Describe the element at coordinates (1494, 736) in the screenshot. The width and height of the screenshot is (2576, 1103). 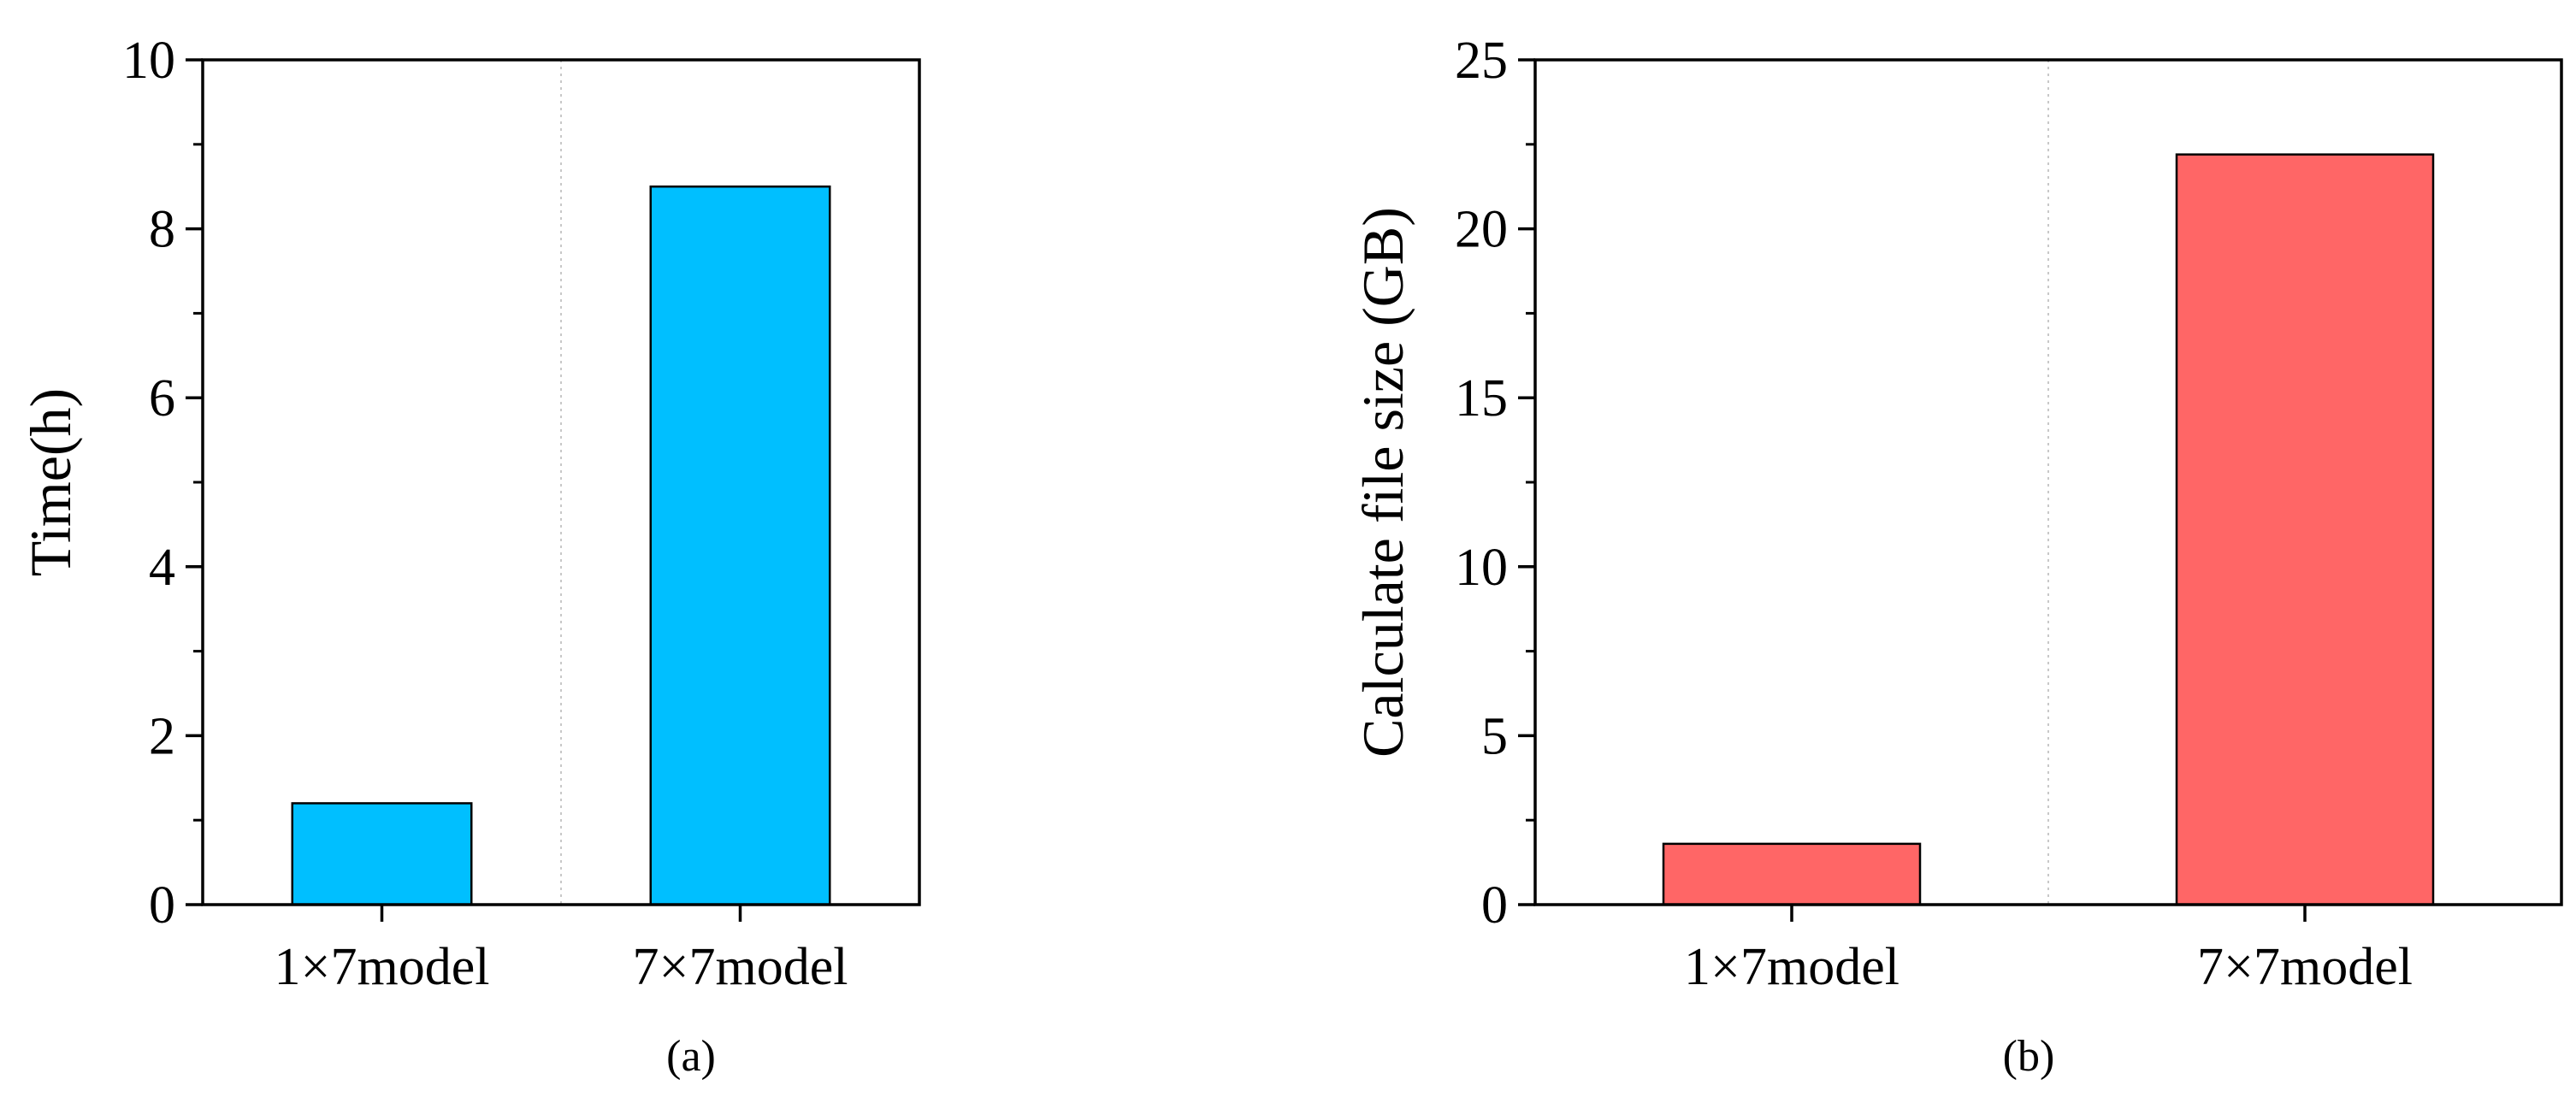
I see `y-tick-label: 5` at that location.